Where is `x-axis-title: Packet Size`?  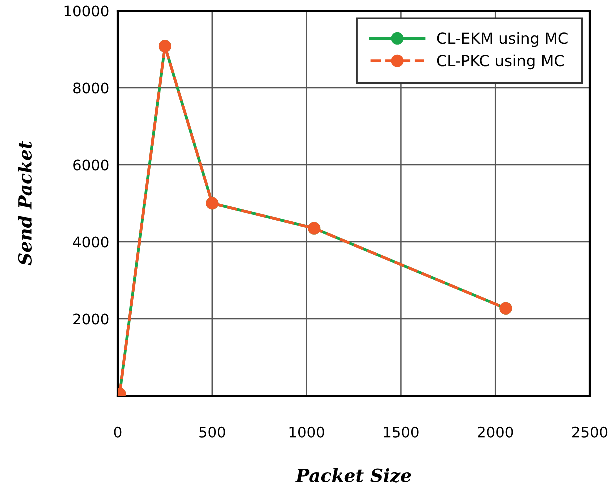
x-axis-title: Packet Size is located at coordinates (354, 475).